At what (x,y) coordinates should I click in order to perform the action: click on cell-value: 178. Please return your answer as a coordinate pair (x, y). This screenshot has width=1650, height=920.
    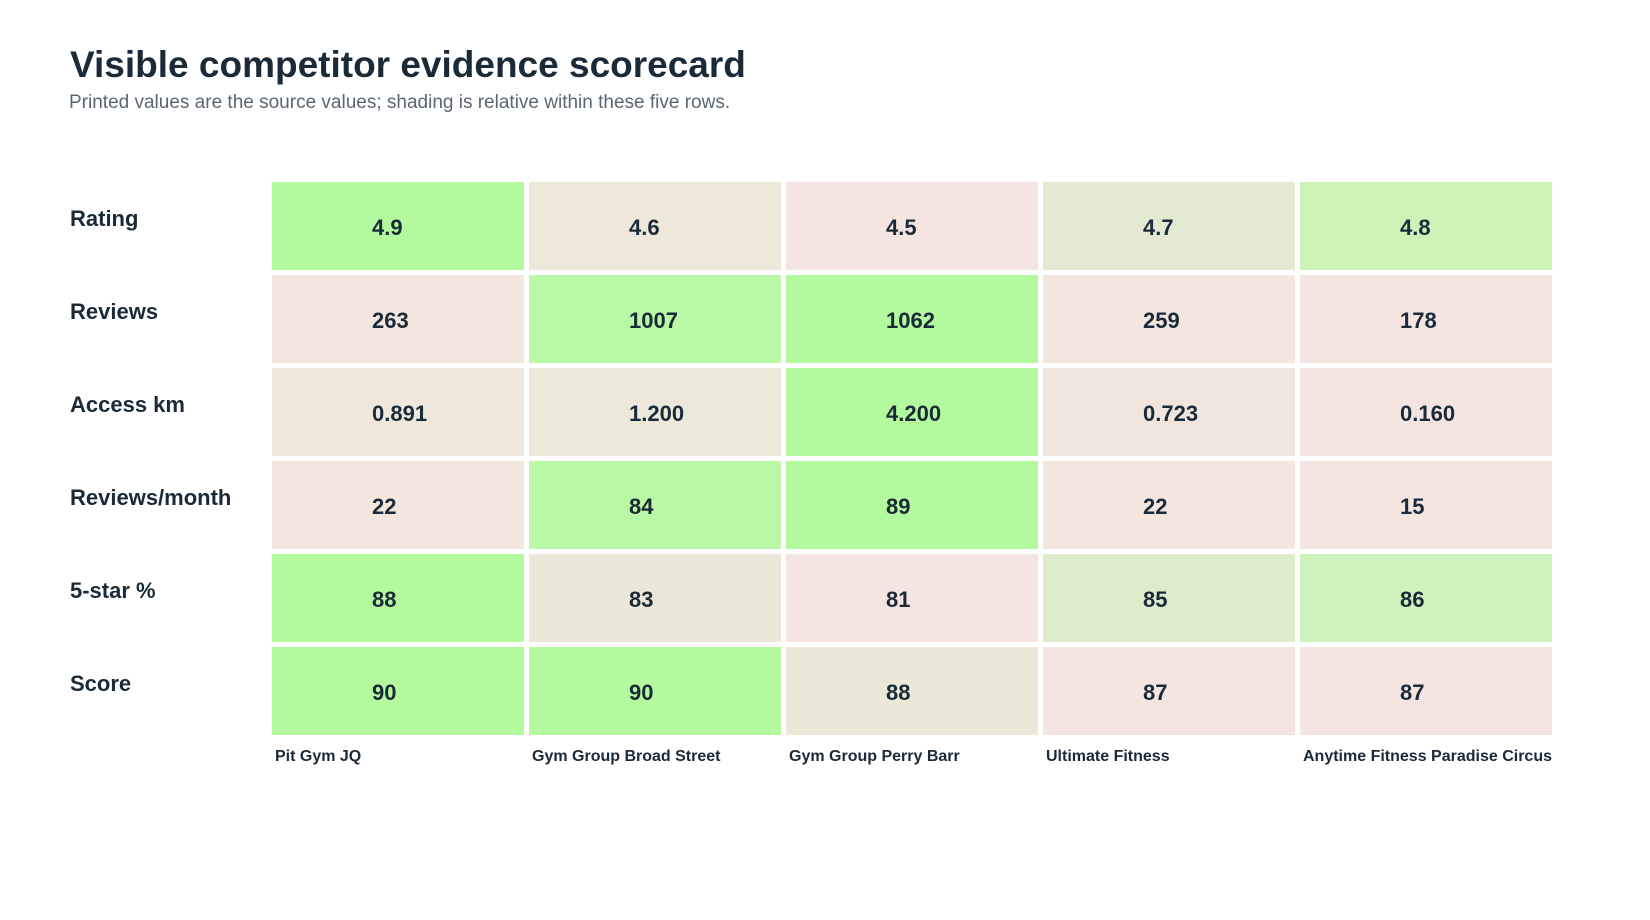
    Looking at the image, I should click on (1418, 320).